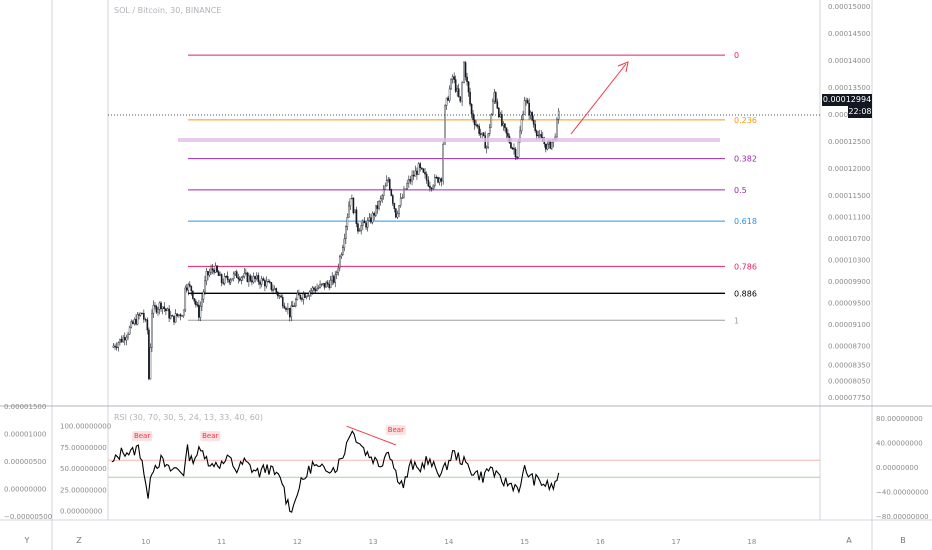 Image resolution: width=932 pixels, height=550 pixels. What do you see at coordinates (745, 159) in the screenshot?
I see `fib-level-label: 0.382` at bounding box center [745, 159].